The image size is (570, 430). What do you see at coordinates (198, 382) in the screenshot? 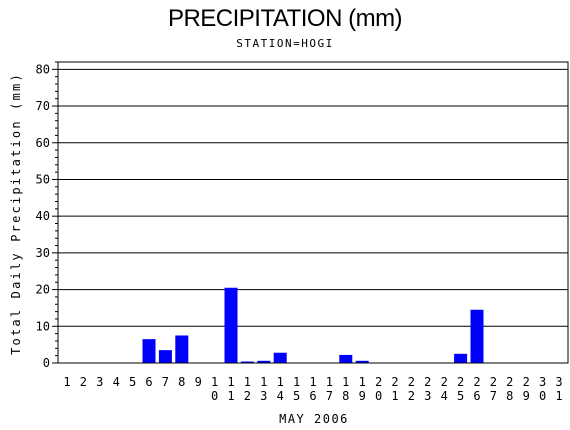
I see `x-tick-label: 9` at bounding box center [198, 382].